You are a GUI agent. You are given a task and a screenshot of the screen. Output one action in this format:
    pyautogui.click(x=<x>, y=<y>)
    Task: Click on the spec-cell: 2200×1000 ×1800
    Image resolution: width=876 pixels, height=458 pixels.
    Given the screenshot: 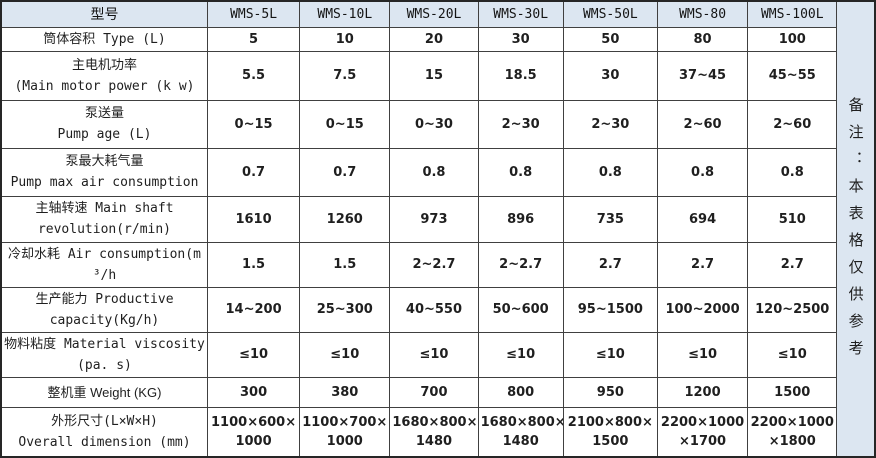 What is the action you would take?
    pyautogui.click(x=792, y=432)
    